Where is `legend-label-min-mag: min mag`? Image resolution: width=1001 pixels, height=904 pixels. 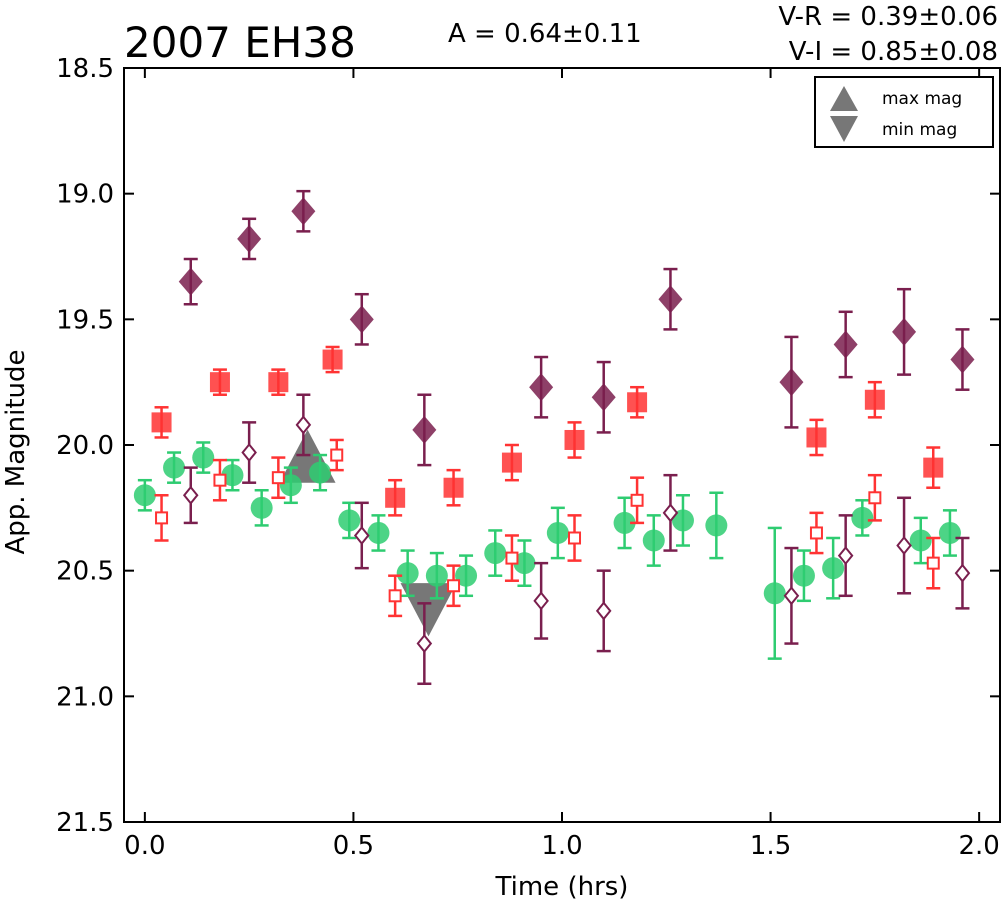 legend-label-min-mag: min mag is located at coordinates (919, 130).